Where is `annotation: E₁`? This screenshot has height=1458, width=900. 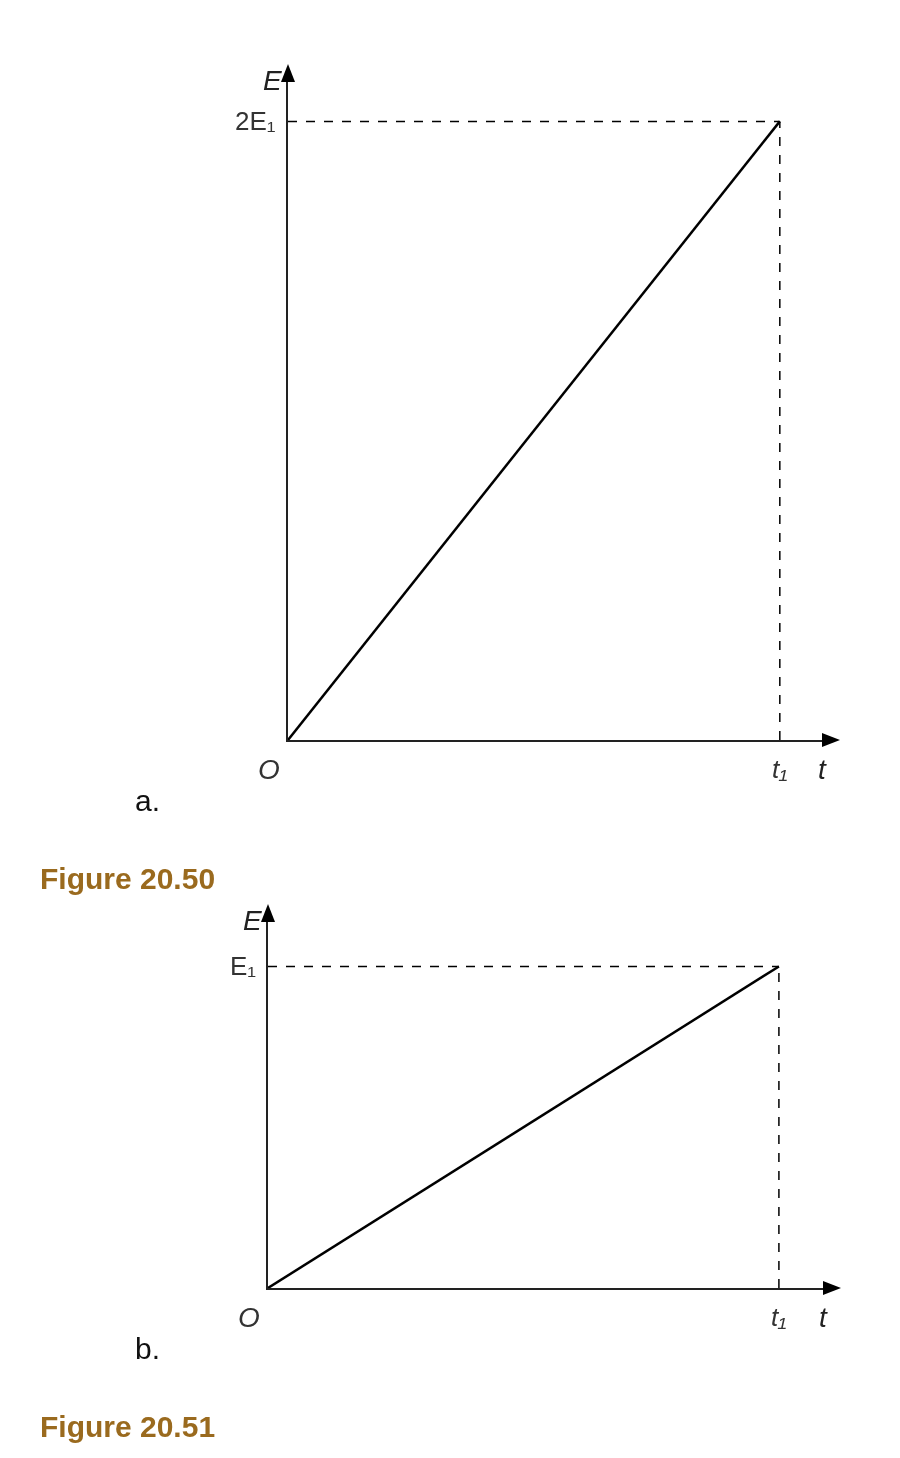
annotation: E₁ is located at coordinates (243, 966).